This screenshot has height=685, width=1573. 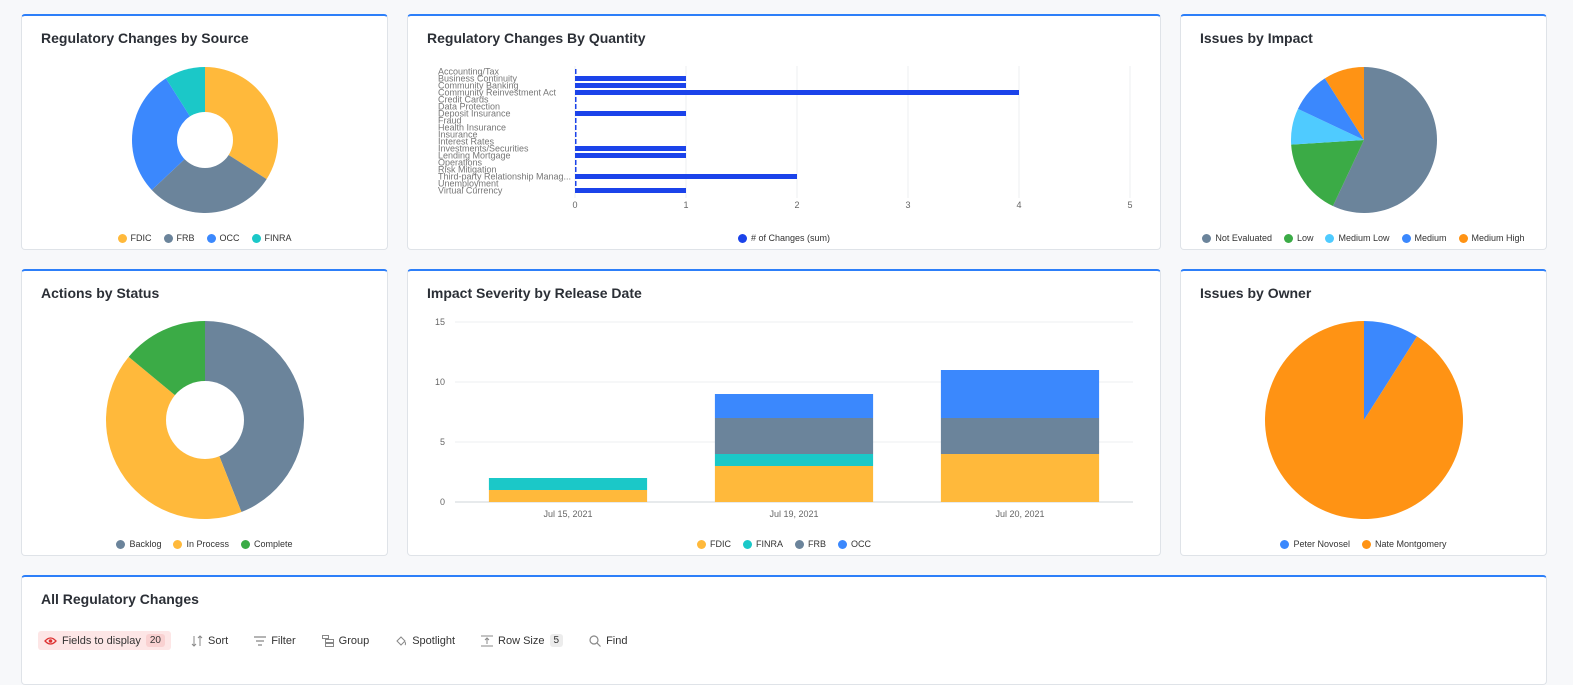 I want to click on legend-label: Medium Low, so click(x=1364, y=238).